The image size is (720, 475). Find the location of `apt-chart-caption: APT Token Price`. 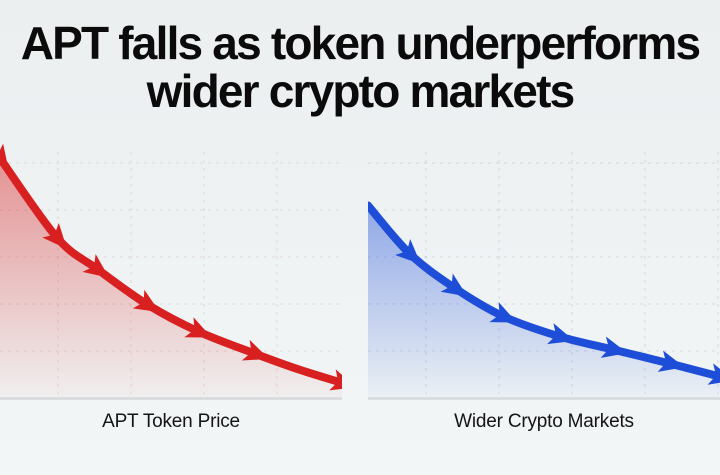

apt-chart-caption: APT Token Price is located at coordinates (171, 421).